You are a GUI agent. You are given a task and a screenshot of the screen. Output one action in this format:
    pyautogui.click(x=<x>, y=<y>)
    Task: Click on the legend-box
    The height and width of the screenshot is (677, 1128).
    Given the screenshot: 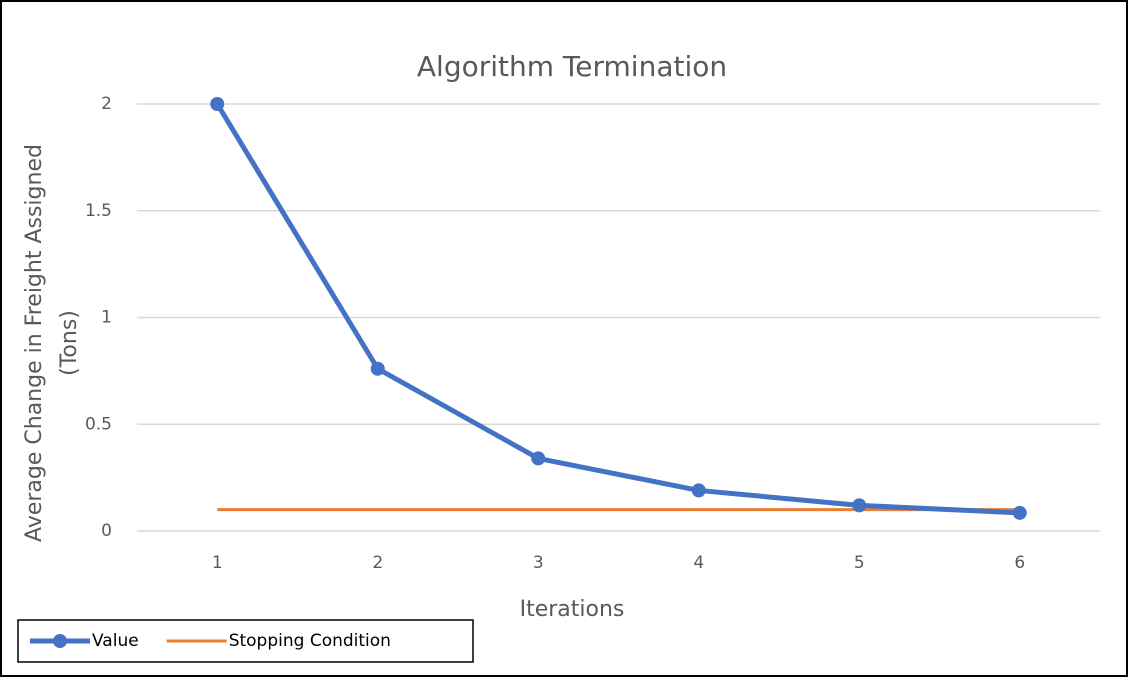 What is the action you would take?
    pyautogui.click(x=245, y=641)
    